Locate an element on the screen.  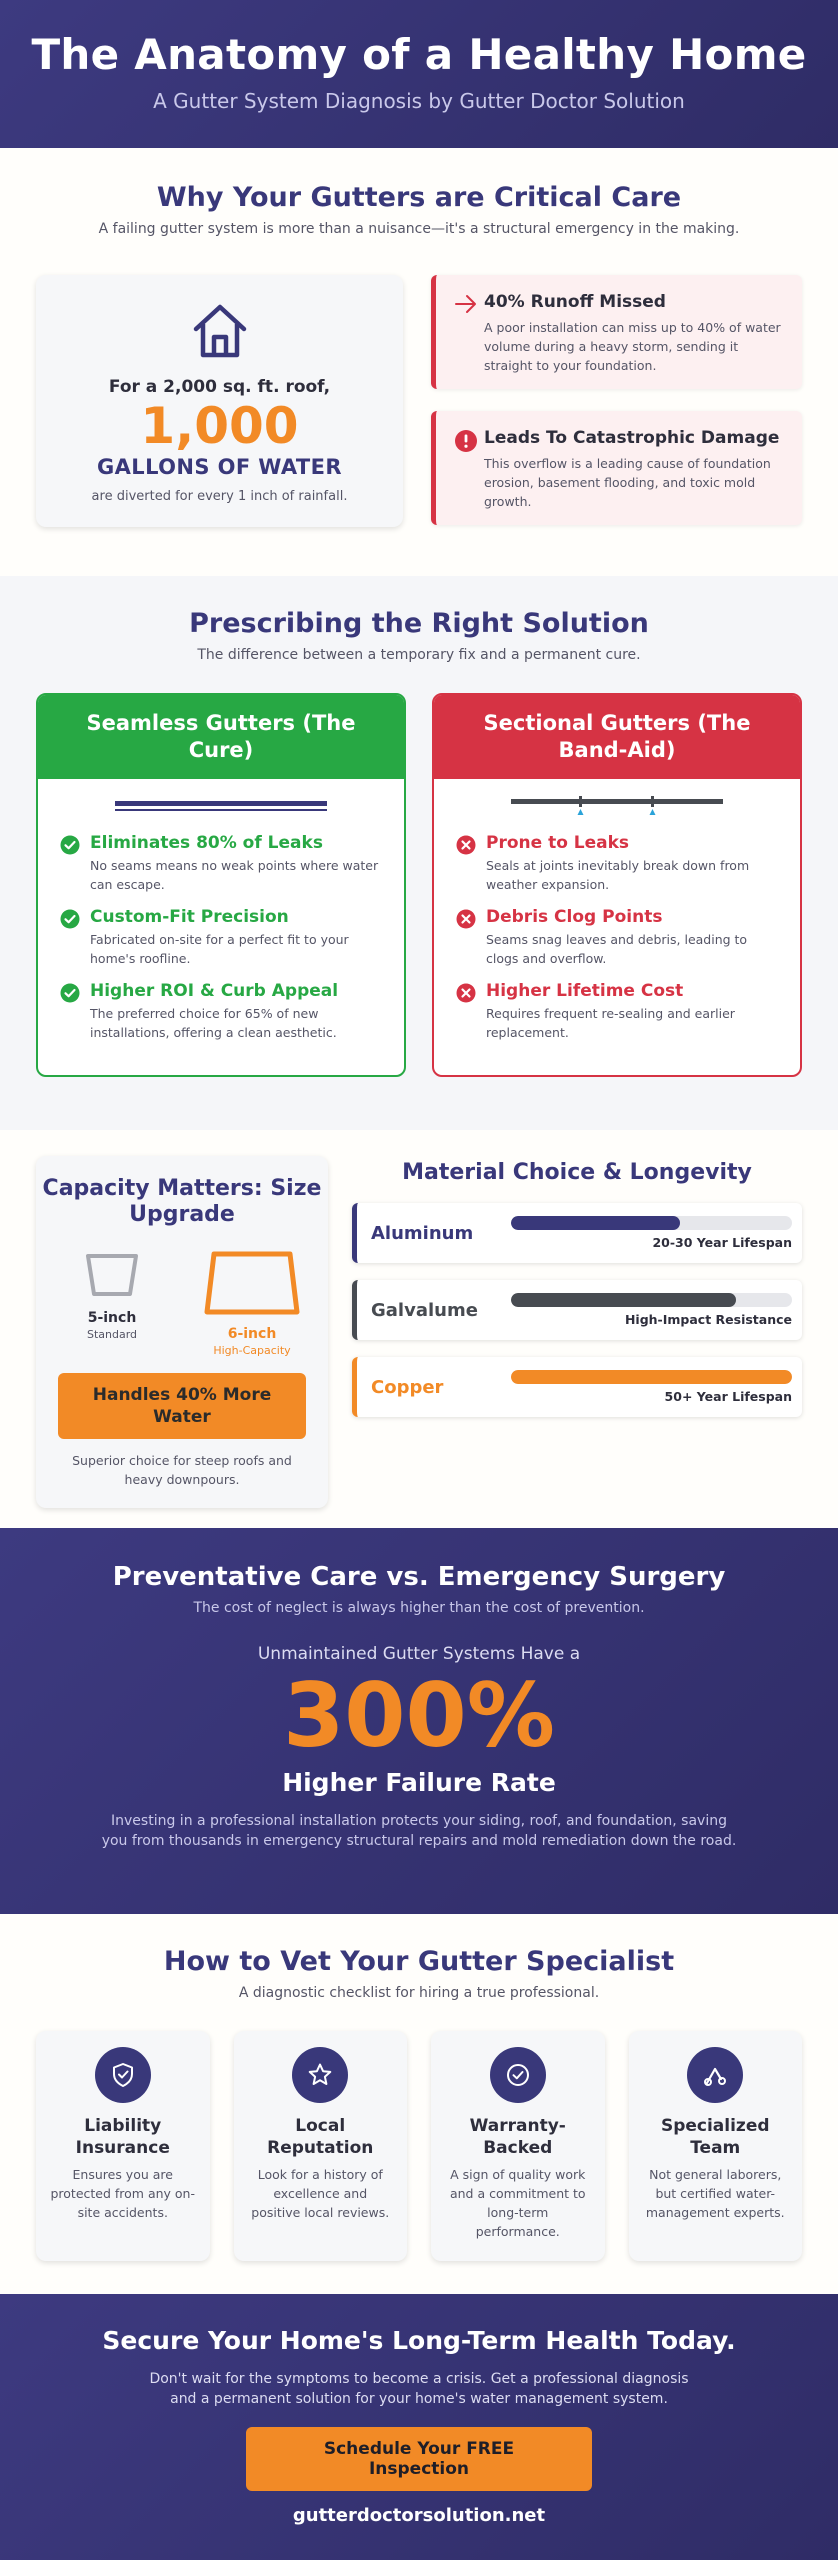
alert-title: Leads To Catastrophic Damage is located at coordinates (632, 438).